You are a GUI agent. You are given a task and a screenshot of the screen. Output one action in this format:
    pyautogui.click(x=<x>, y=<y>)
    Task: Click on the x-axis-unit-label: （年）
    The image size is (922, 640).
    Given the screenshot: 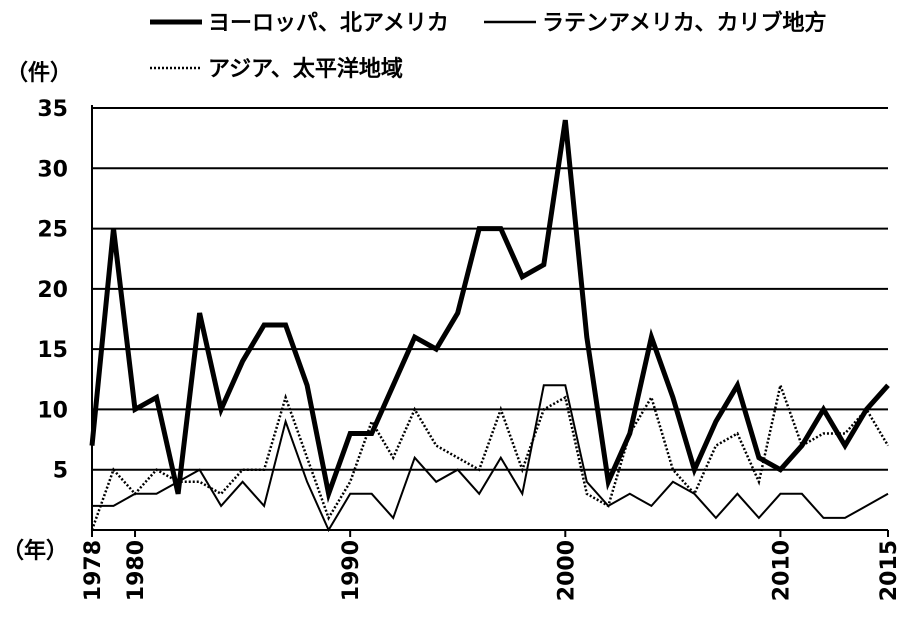 What is the action you would take?
    pyautogui.click(x=35, y=551)
    